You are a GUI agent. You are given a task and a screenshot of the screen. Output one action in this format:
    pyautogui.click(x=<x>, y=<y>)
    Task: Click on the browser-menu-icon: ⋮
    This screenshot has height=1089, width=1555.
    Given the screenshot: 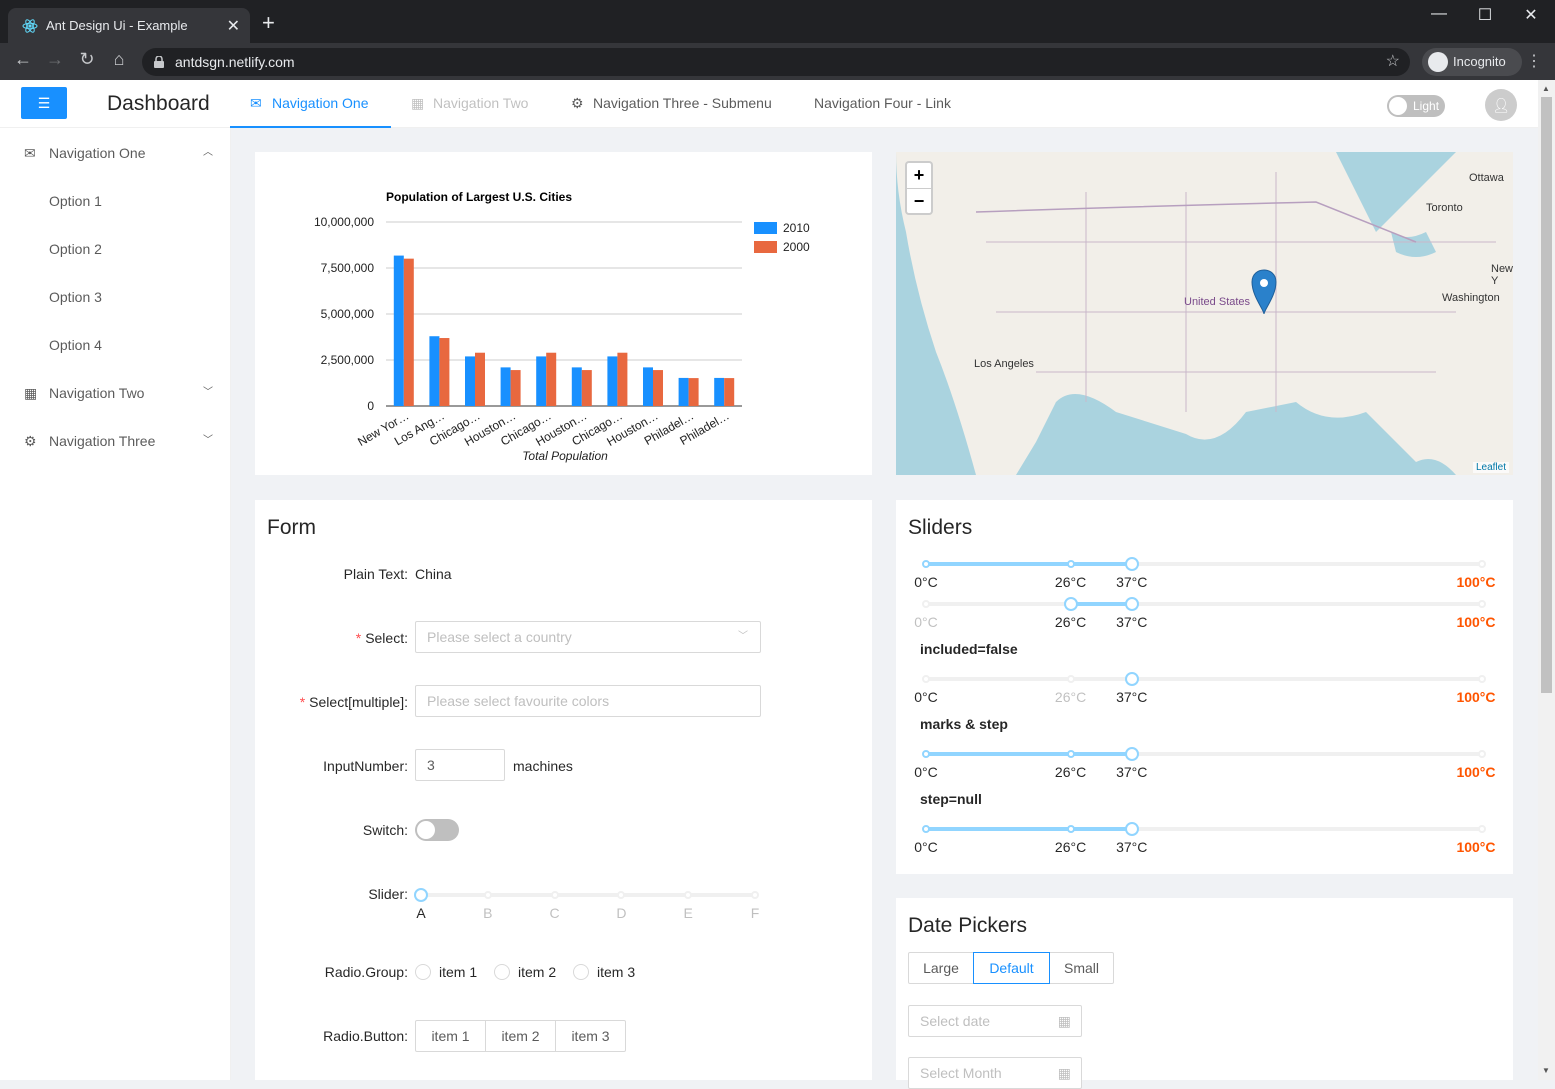 What is the action you would take?
    pyautogui.click(x=1534, y=61)
    